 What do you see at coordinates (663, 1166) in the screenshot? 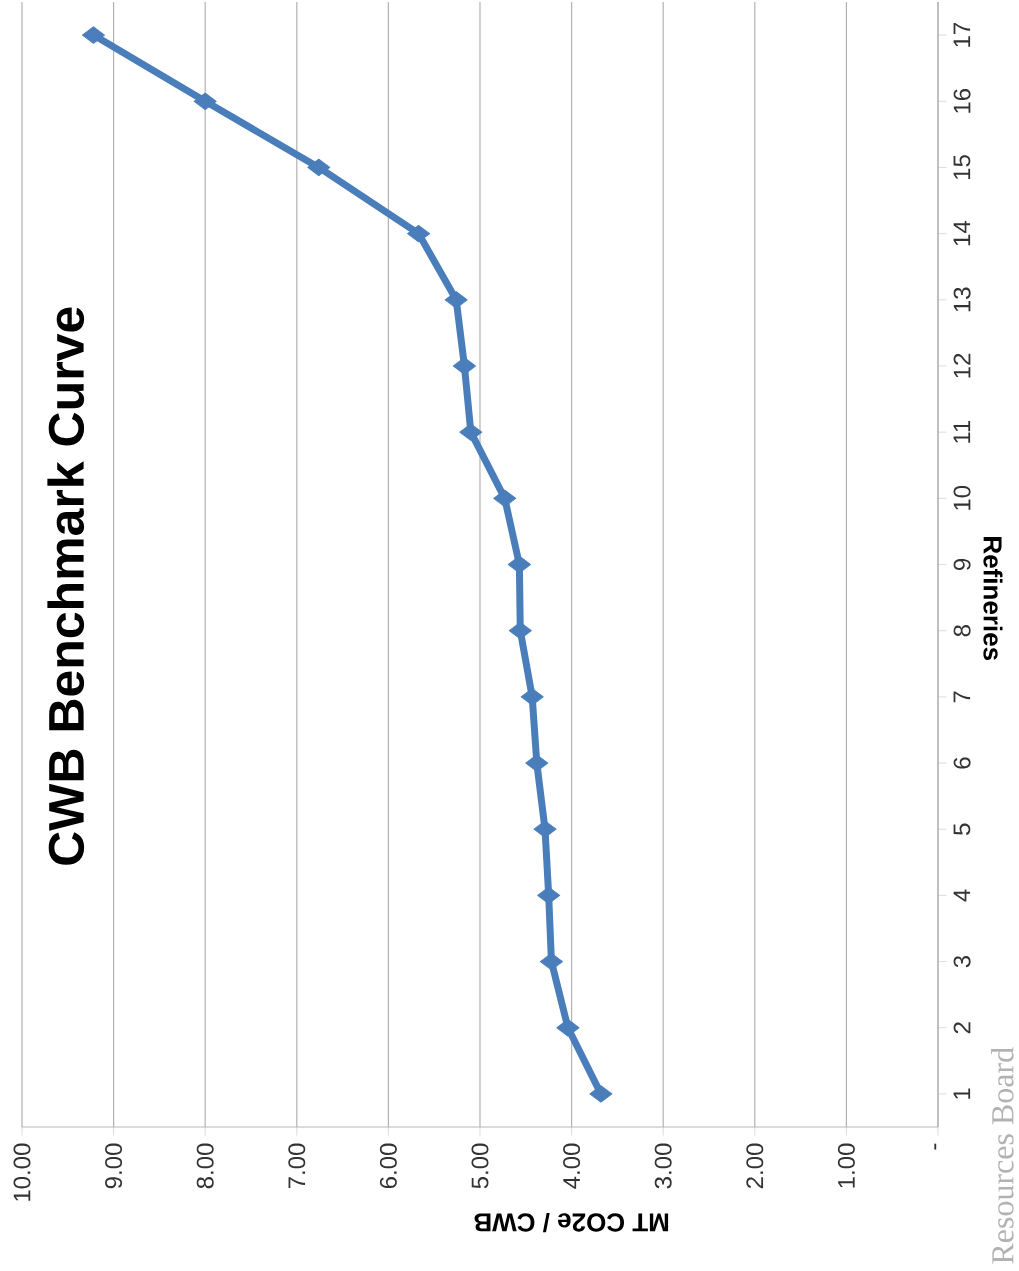
I see `x-tick-label: 3.00` at bounding box center [663, 1166].